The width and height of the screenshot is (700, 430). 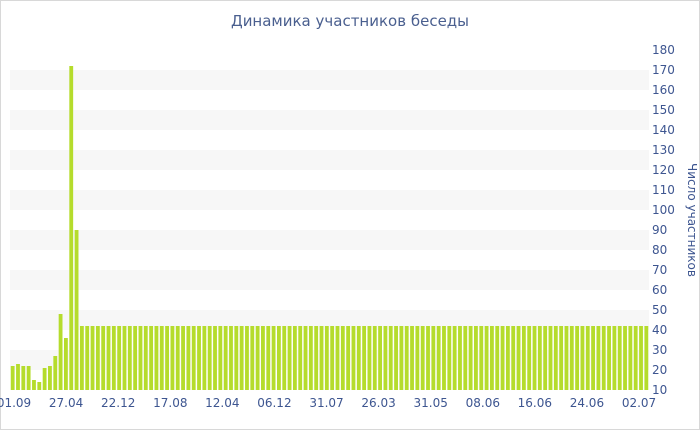 What do you see at coordinates (663, 210) in the screenshot?
I see `y-tick-label: 100` at bounding box center [663, 210].